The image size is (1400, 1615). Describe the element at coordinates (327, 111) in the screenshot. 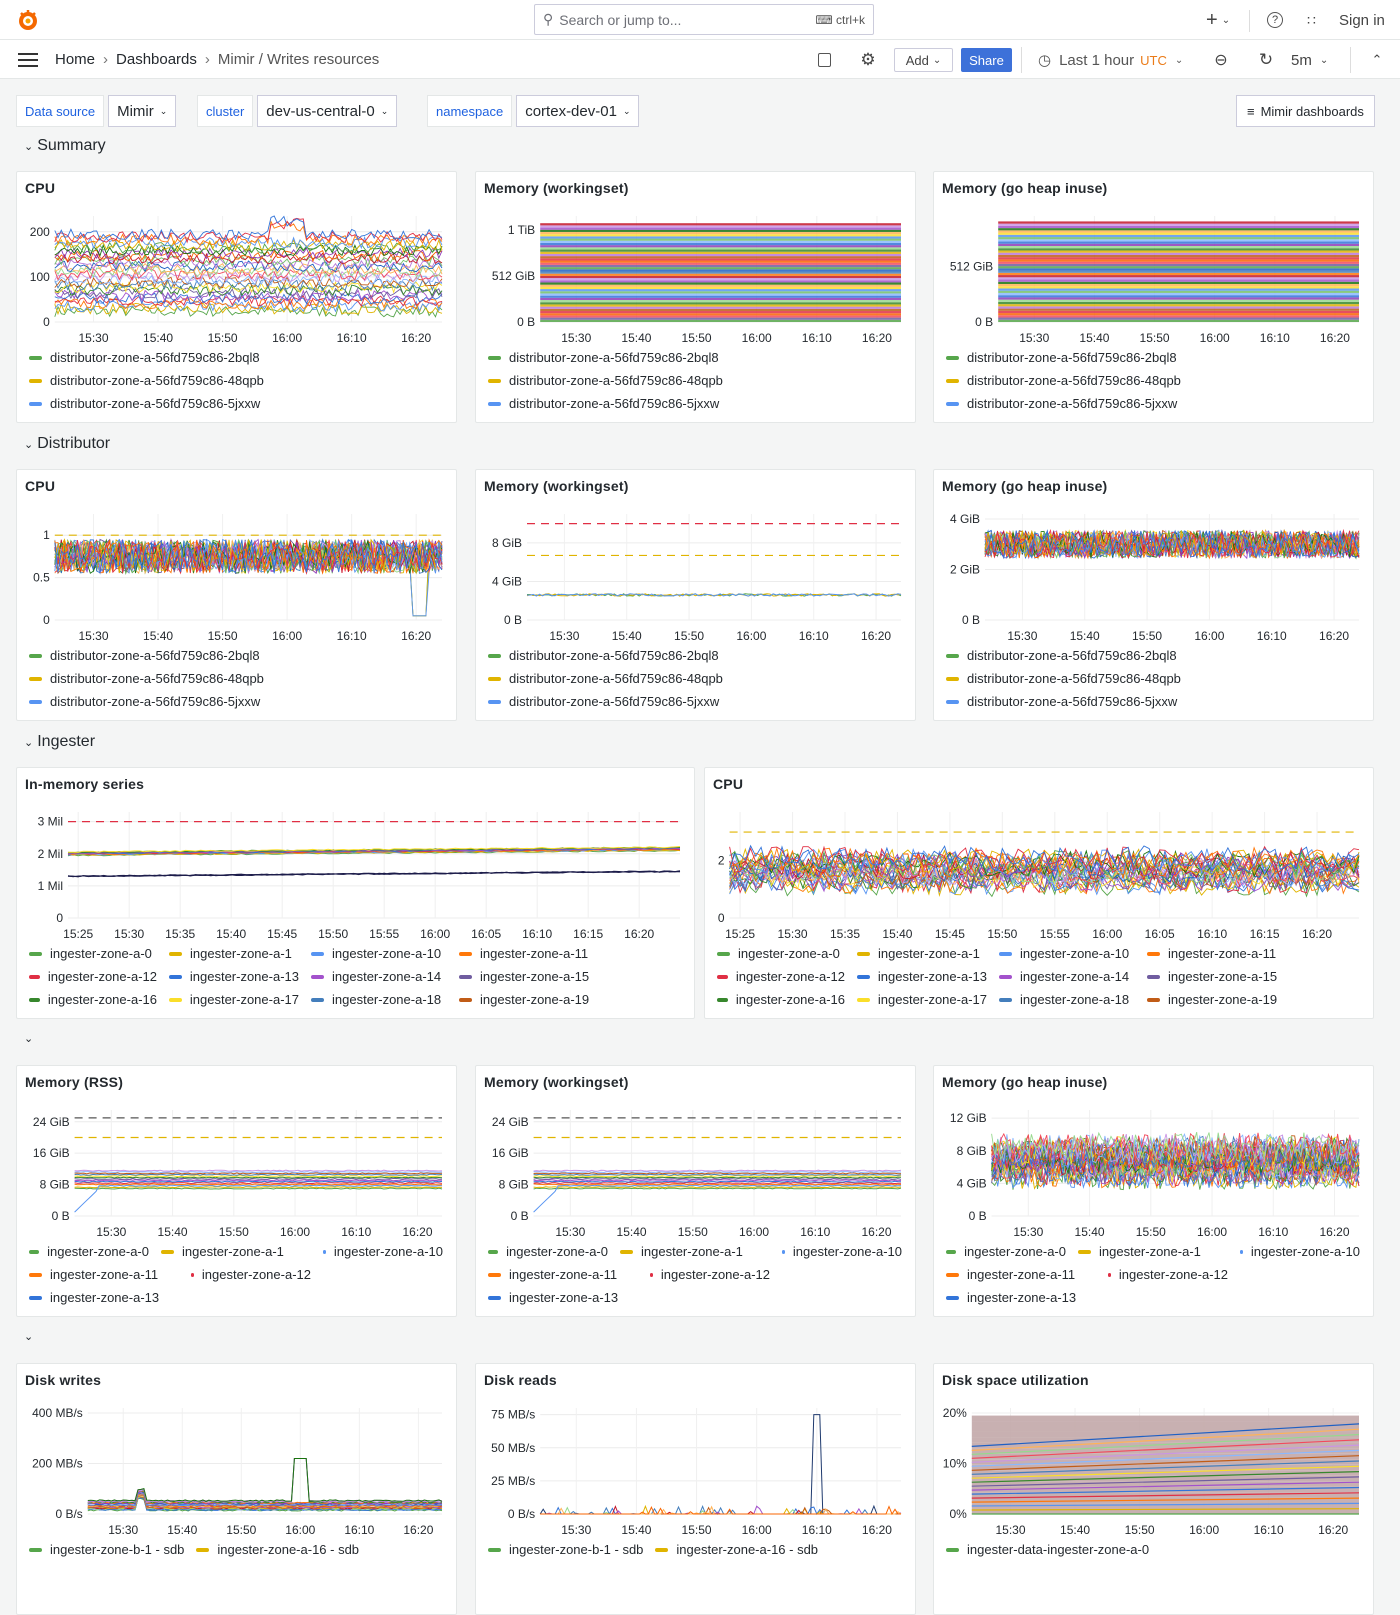

I see `cluster-select: dev-us-central-0 ⌄` at that location.